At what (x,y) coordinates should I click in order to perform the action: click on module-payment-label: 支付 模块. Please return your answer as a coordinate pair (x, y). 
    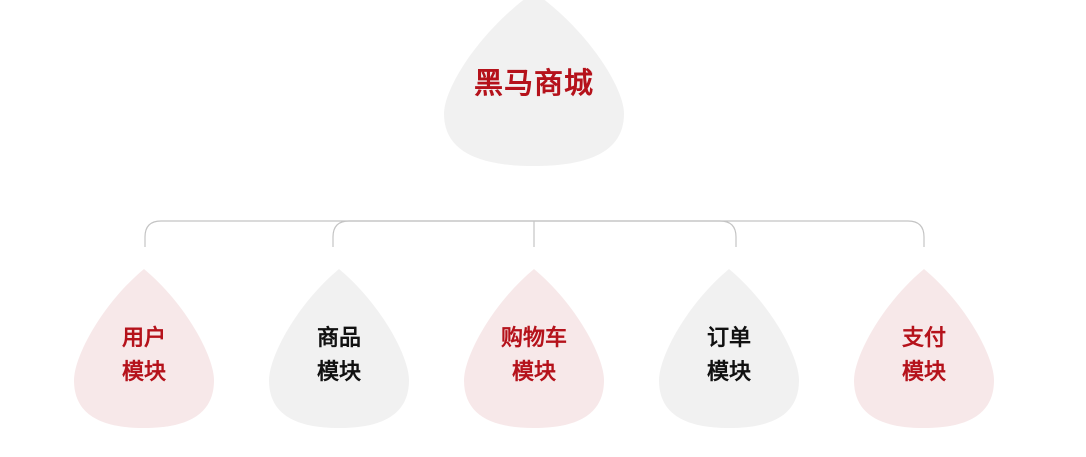
    Looking at the image, I should click on (924, 355).